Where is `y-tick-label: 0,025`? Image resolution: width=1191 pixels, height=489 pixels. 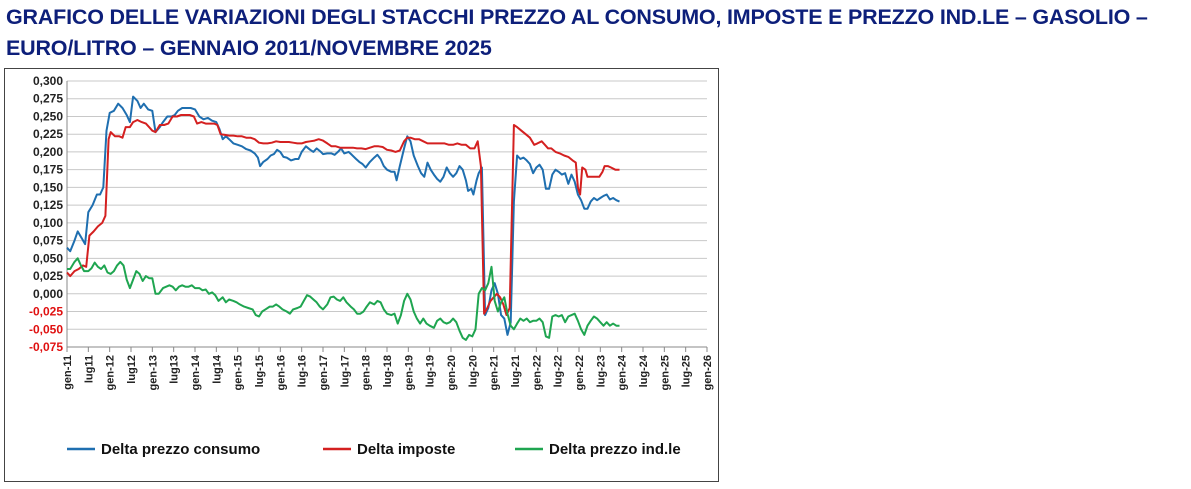 y-tick-label: 0,025 is located at coordinates (48, 276).